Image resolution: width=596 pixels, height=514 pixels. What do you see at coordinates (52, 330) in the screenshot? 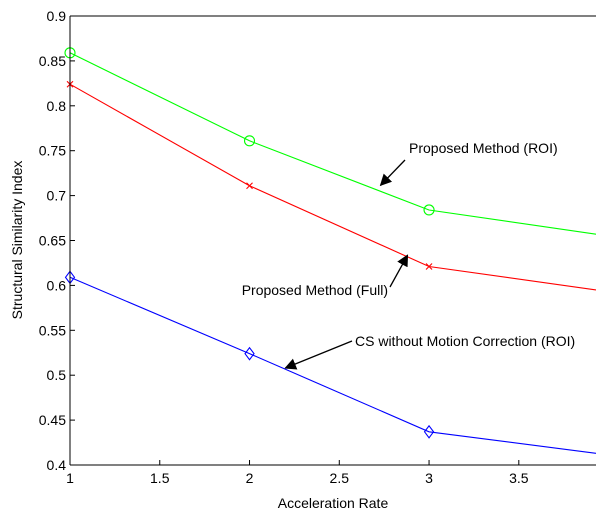
I see `y-tick-label: 0.55` at bounding box center [52, 330].